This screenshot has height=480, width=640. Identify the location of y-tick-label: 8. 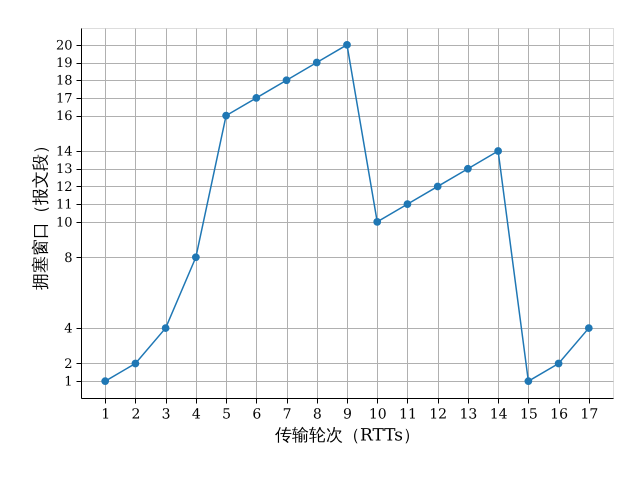
(68, 258).